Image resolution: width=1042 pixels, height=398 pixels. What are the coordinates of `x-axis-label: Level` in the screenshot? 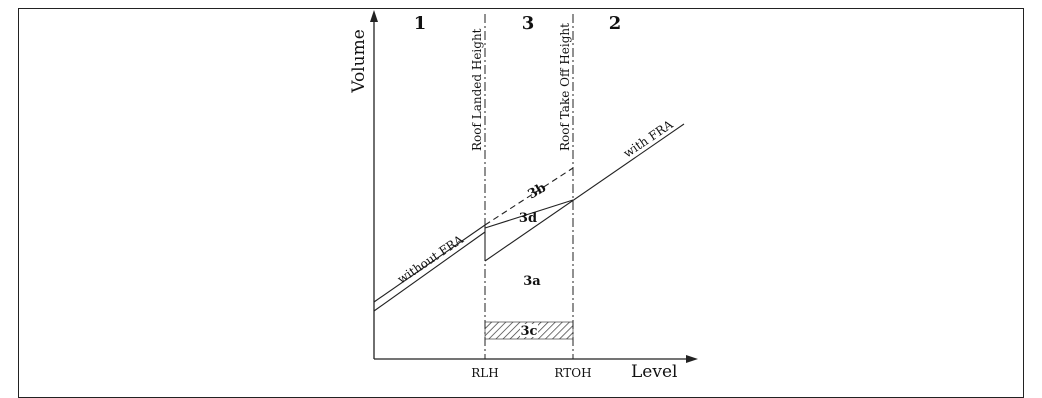 It's located at (654, 372).